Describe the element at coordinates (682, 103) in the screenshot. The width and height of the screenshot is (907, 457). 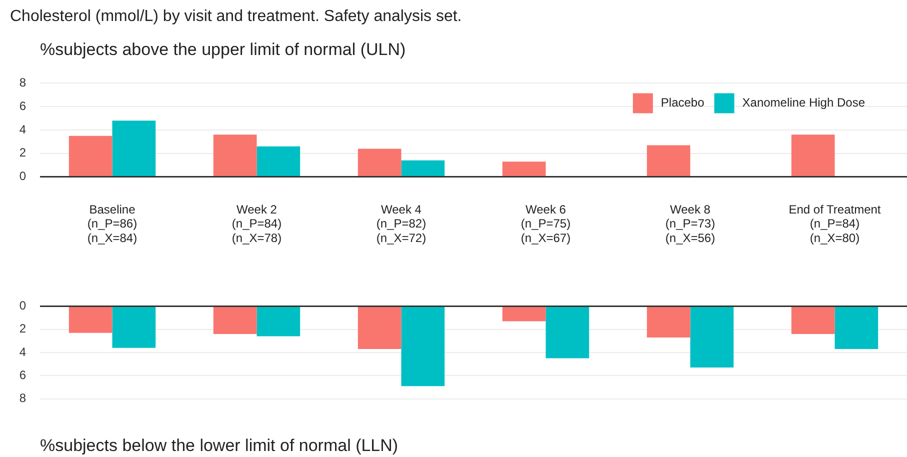
I see `legend-label: Placebo` at that location.